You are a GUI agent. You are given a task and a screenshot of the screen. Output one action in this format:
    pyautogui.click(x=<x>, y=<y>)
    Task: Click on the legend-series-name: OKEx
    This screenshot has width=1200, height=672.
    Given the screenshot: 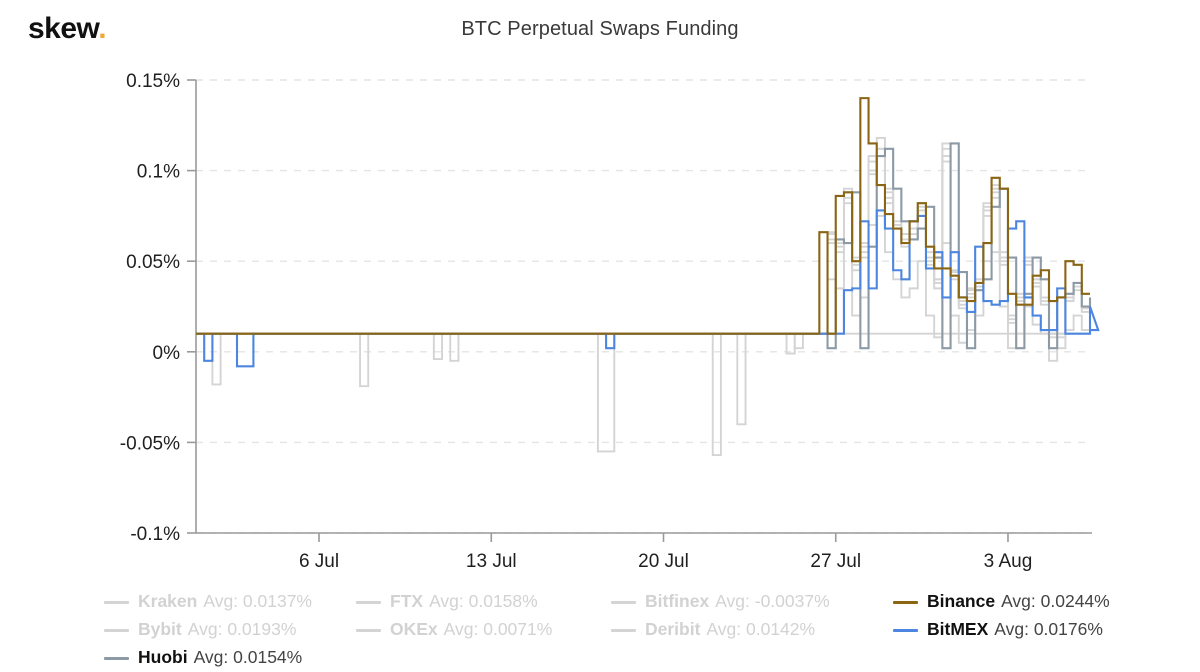 What is the action you would take?
    pyautogui.click(x=414, y=629)
    